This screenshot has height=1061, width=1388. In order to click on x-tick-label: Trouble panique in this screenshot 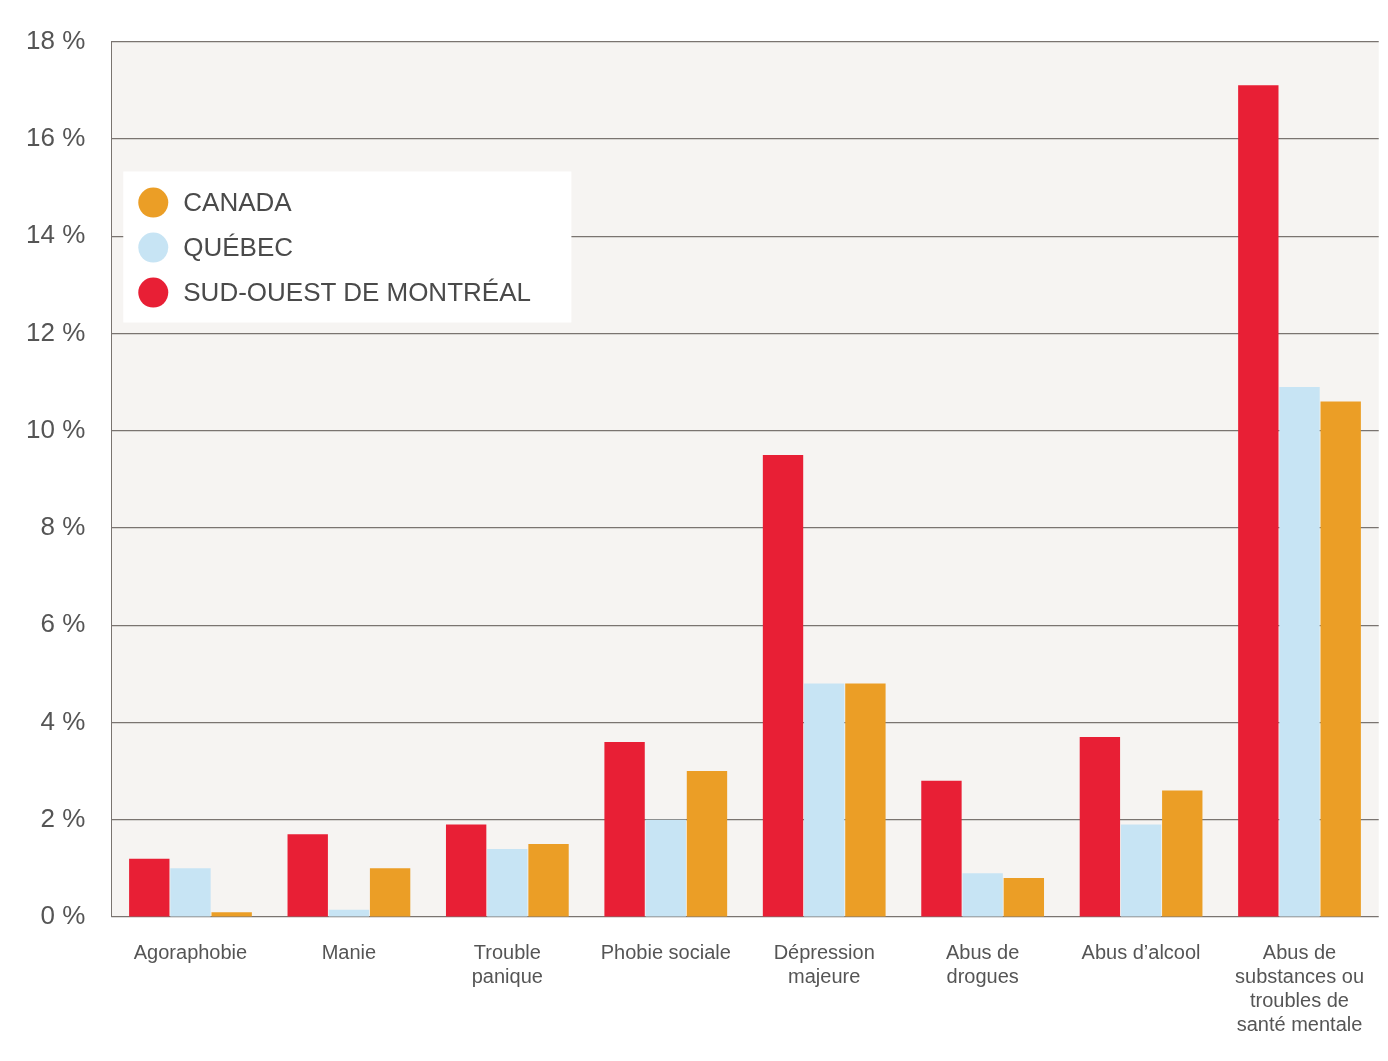, I will do `click(507, 963)`.